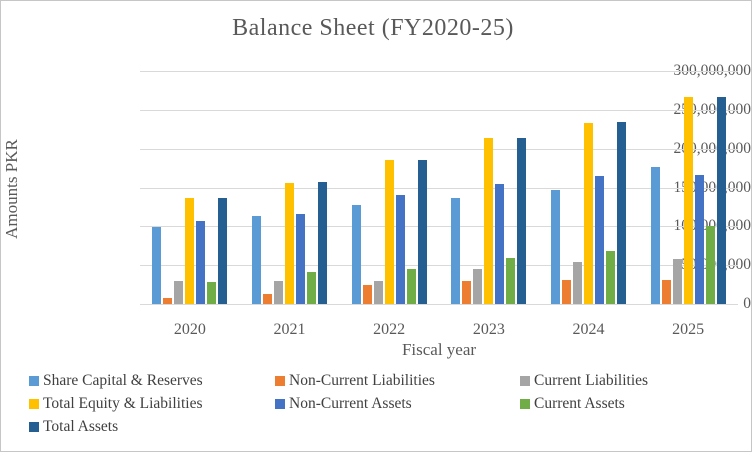  Describe the element at coordinates (289, 329) in the screenshot. I see `x-tick-label-2021: 2021` at that location.